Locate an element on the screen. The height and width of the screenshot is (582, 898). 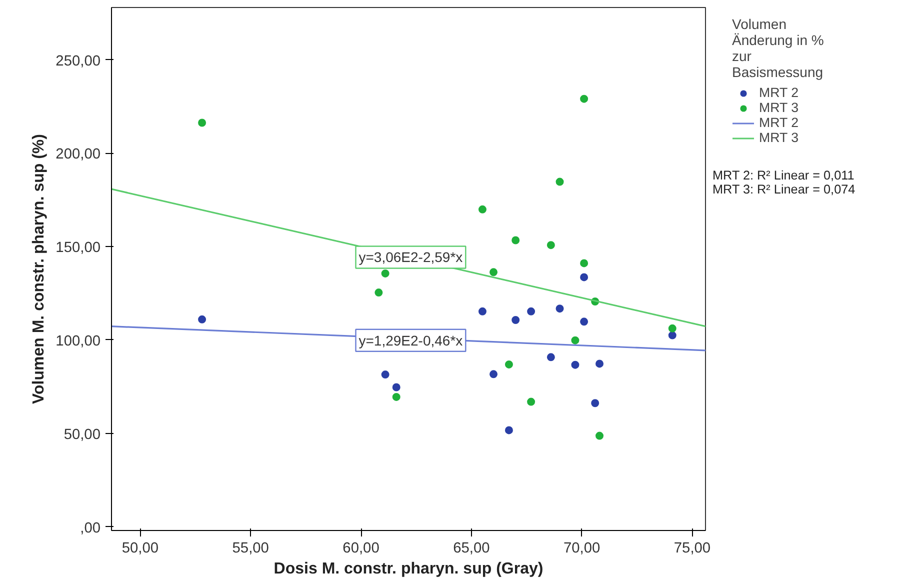
text: MRT 2: R² Linear = 0,011 is located at coordinates (783, 175).